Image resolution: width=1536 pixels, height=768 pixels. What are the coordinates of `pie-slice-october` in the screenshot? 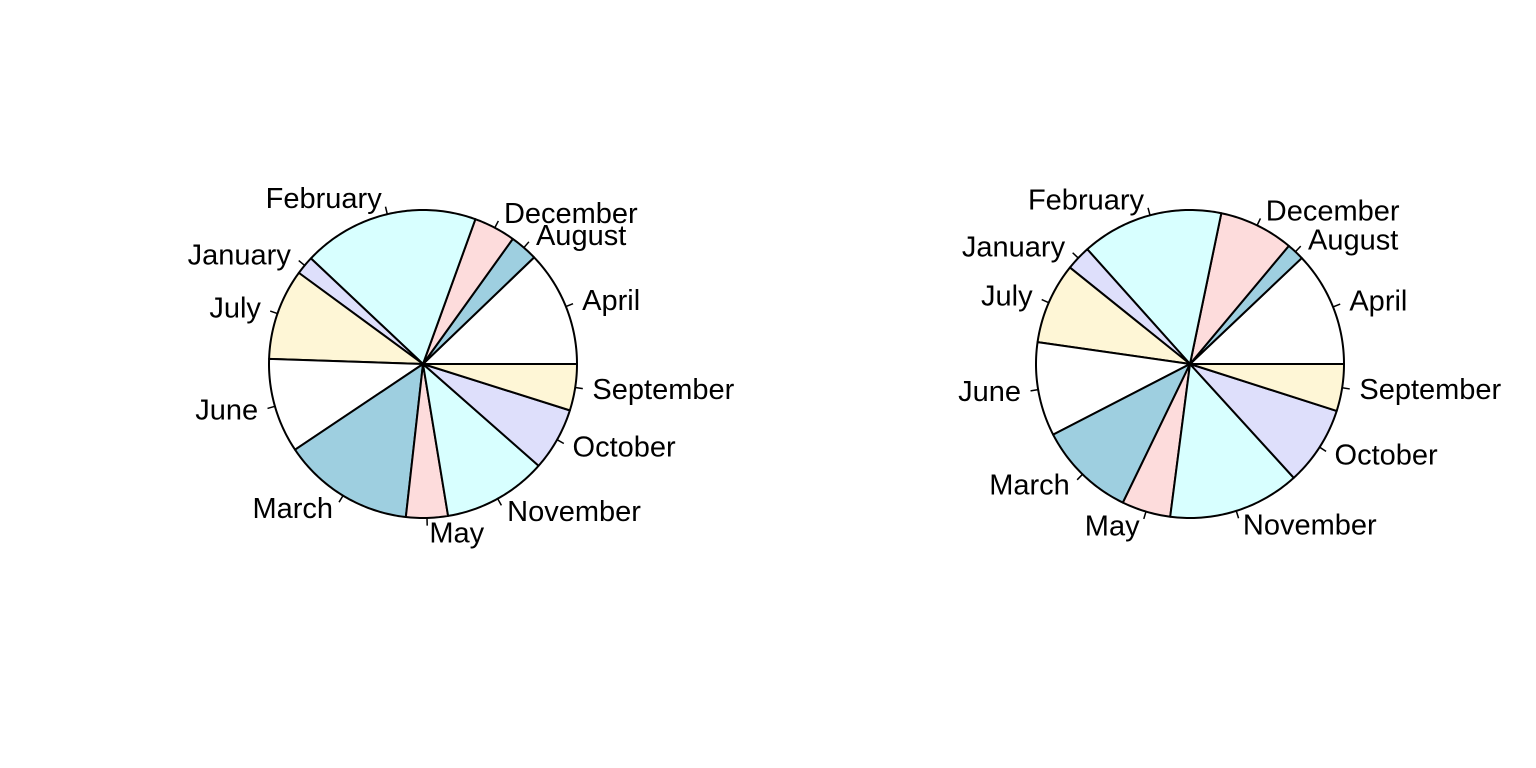 It's located at (496, 415).